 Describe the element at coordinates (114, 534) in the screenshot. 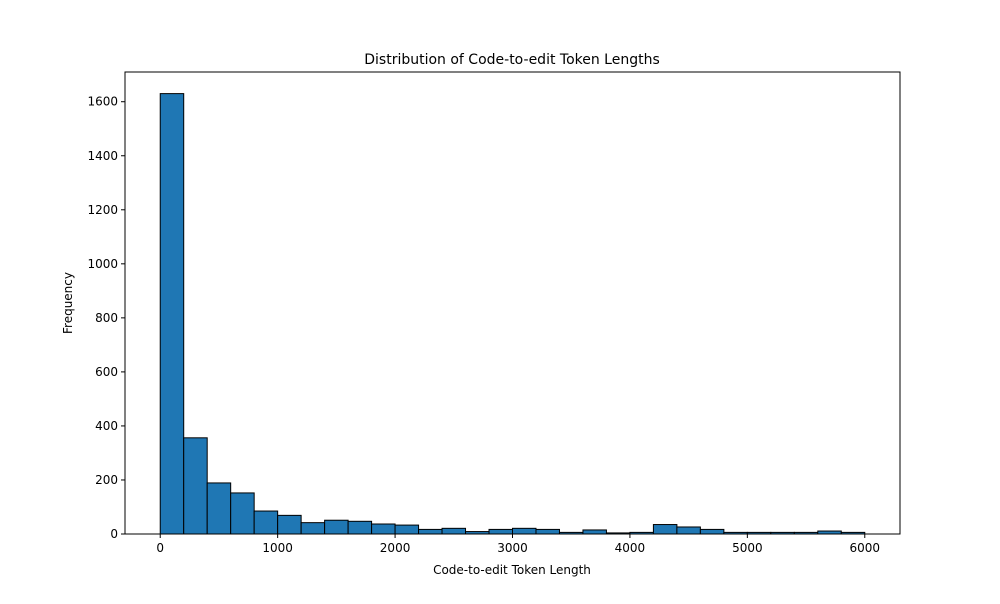

I see `y-tick-label: 0` at that location.